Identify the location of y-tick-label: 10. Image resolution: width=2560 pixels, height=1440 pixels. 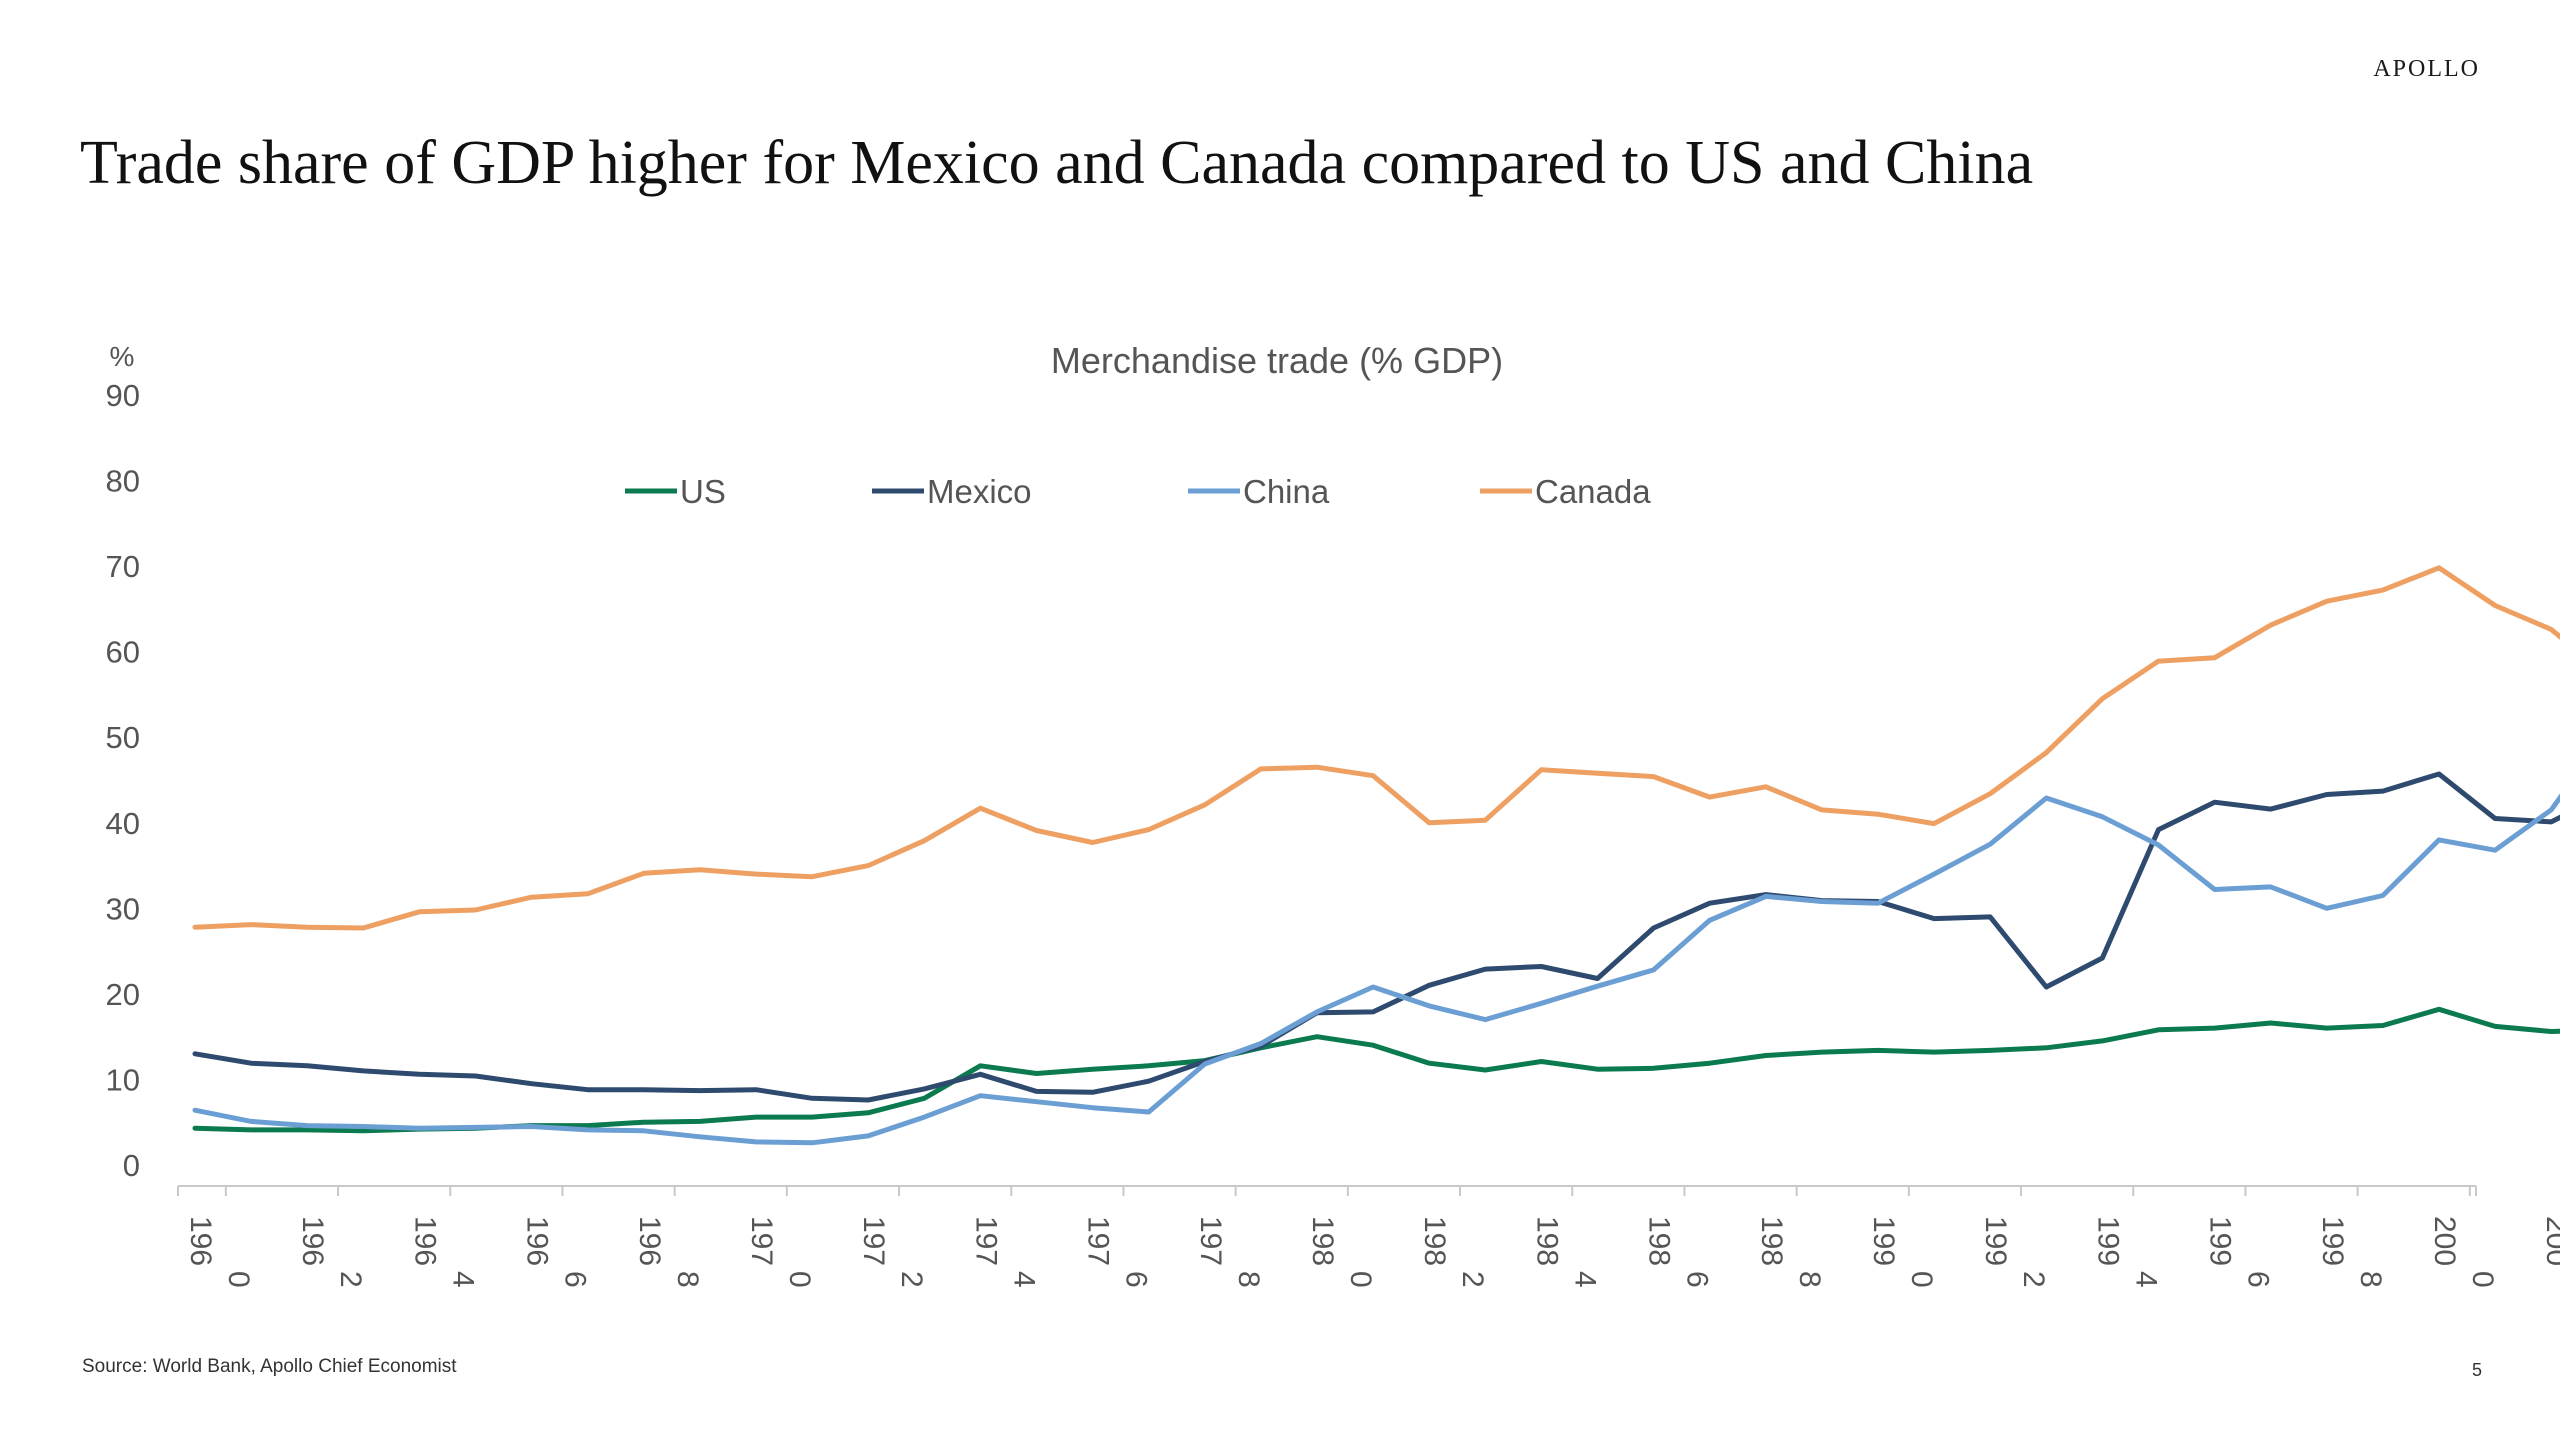
(123, 1079).